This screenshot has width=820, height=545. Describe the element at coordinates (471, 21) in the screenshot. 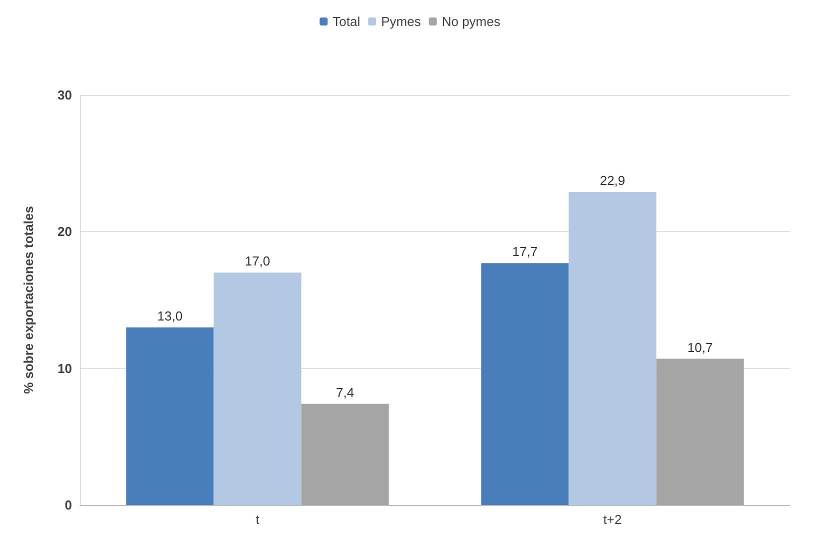

I see `legend-label: No pymes` at that location.